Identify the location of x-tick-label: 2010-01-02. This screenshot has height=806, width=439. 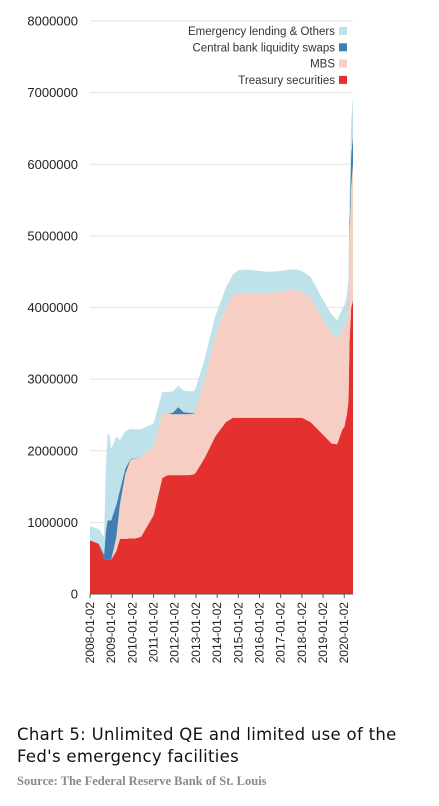
(132, 633).